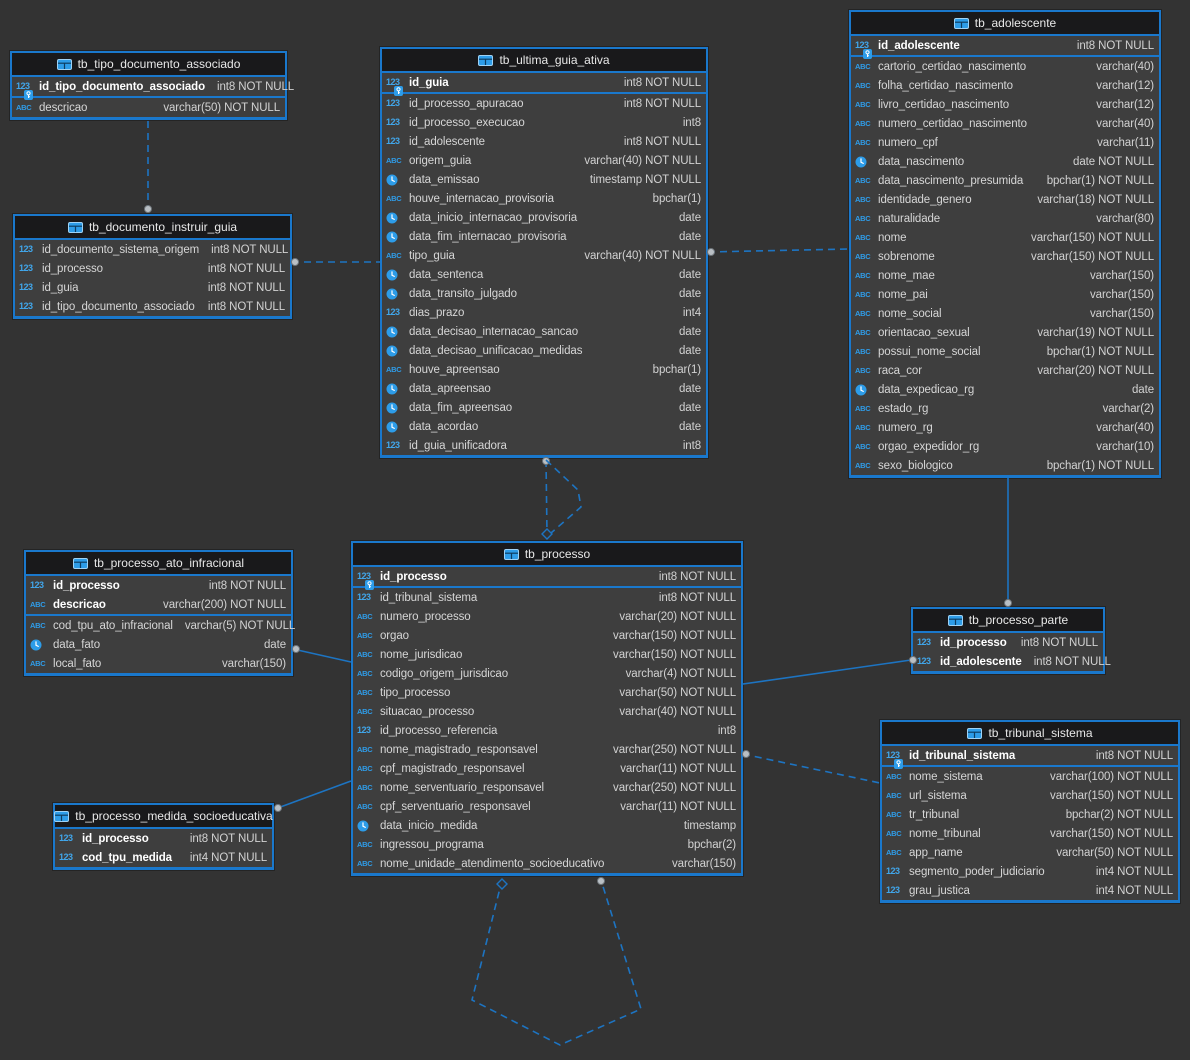 The image size is (1190, 1060). I want to click on column-row: 123 grau_justica int4 NOT NULL, so click(1030, 890).